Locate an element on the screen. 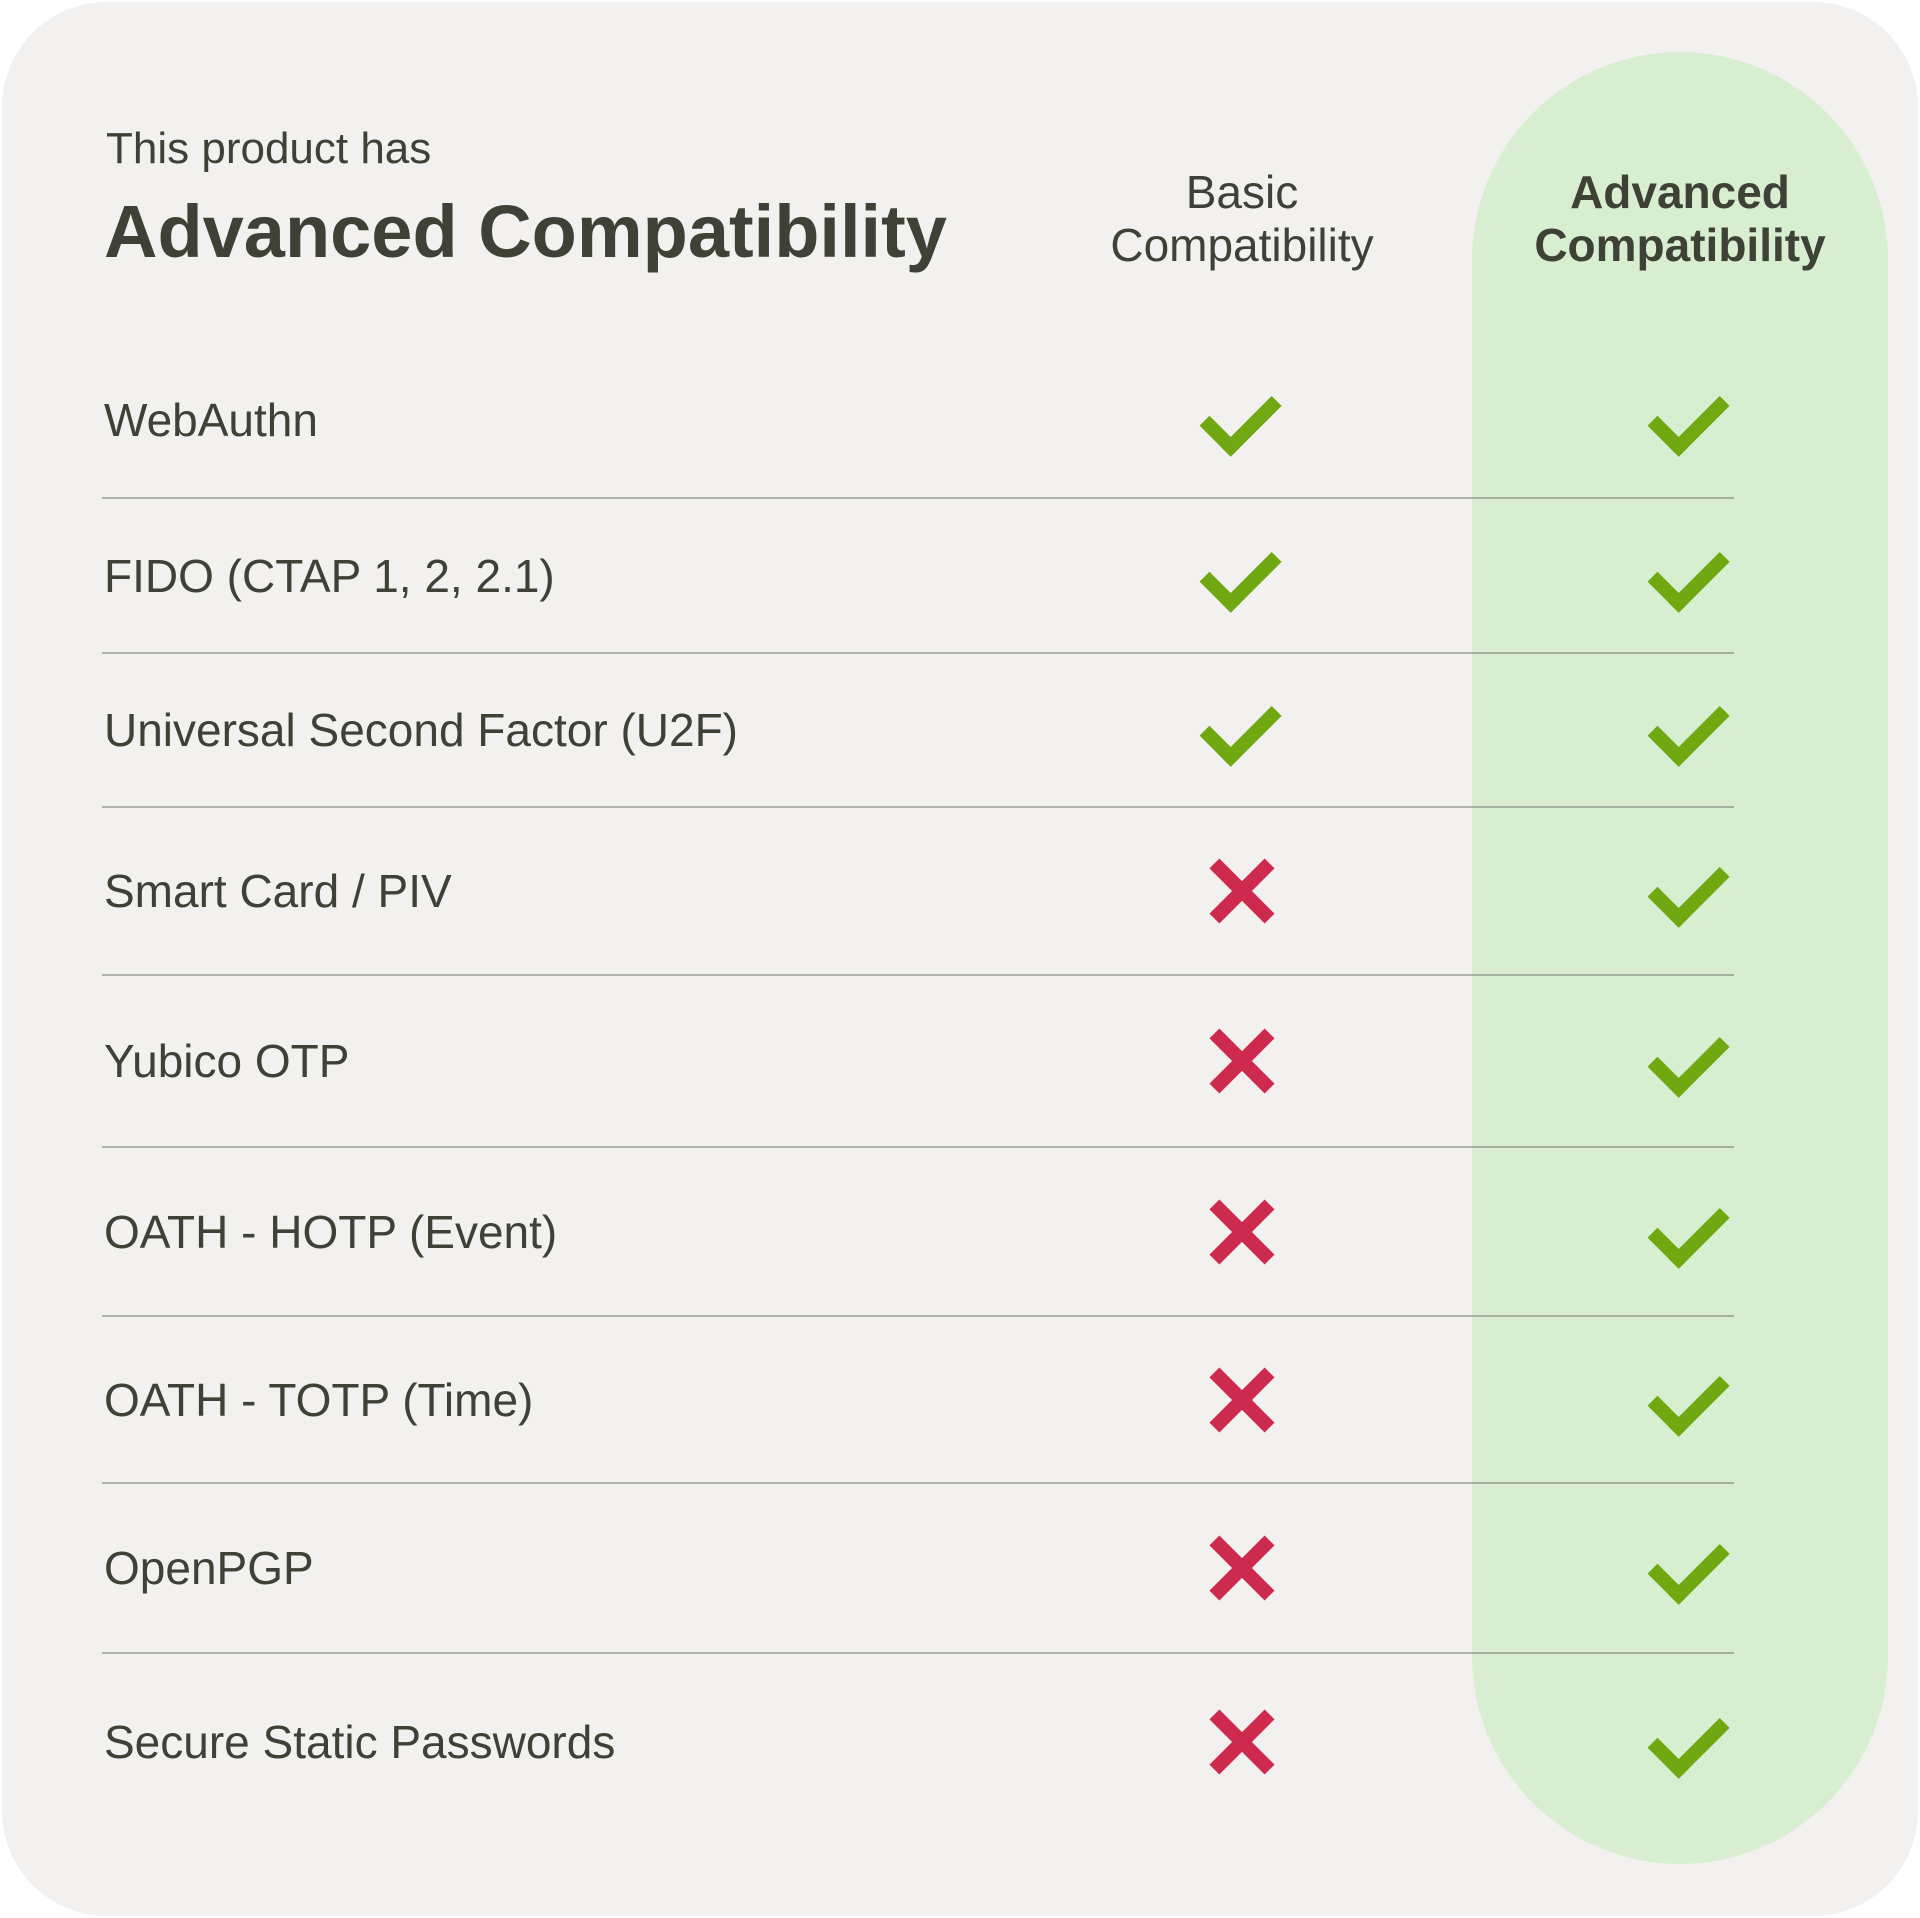 Image resolution: width=1920 pixels, height=1918 pixels. table-row: Smart Card / PIV is located at coordinates (960, 891).